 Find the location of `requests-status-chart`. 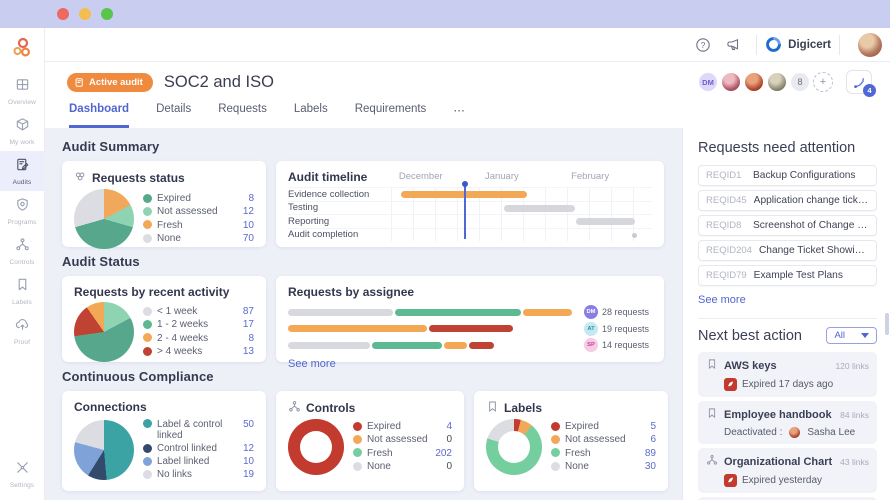

requests-status-chart is located at coordinates (104, 219).